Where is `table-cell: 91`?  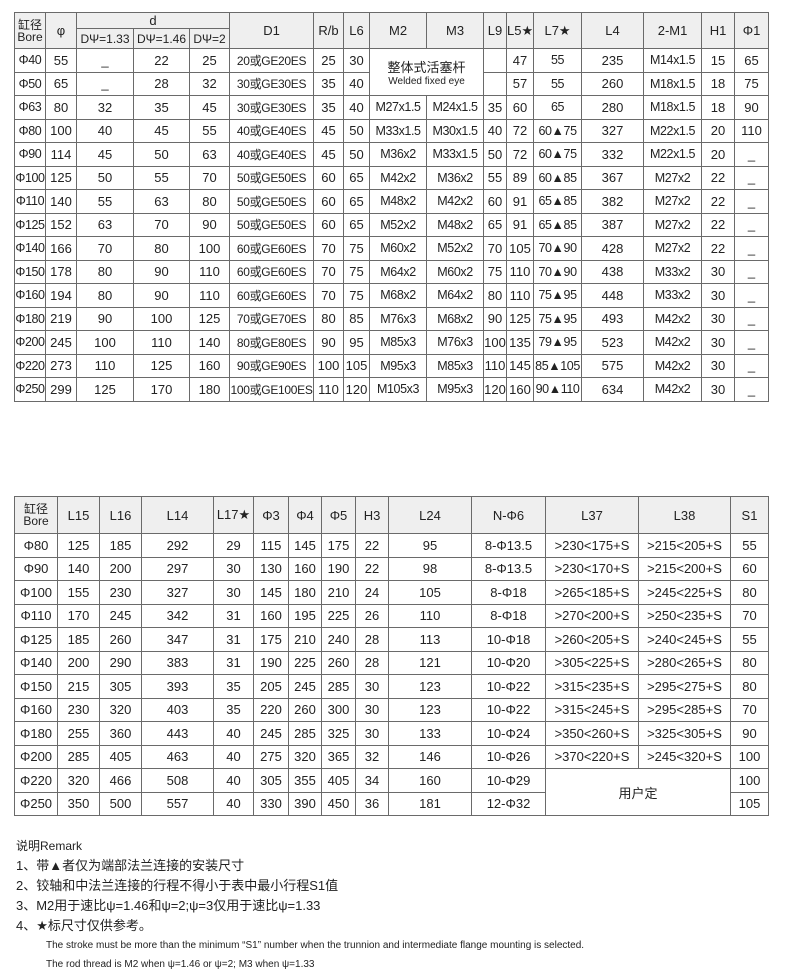 table-cell: 91 is located at coordinates (520, 224).